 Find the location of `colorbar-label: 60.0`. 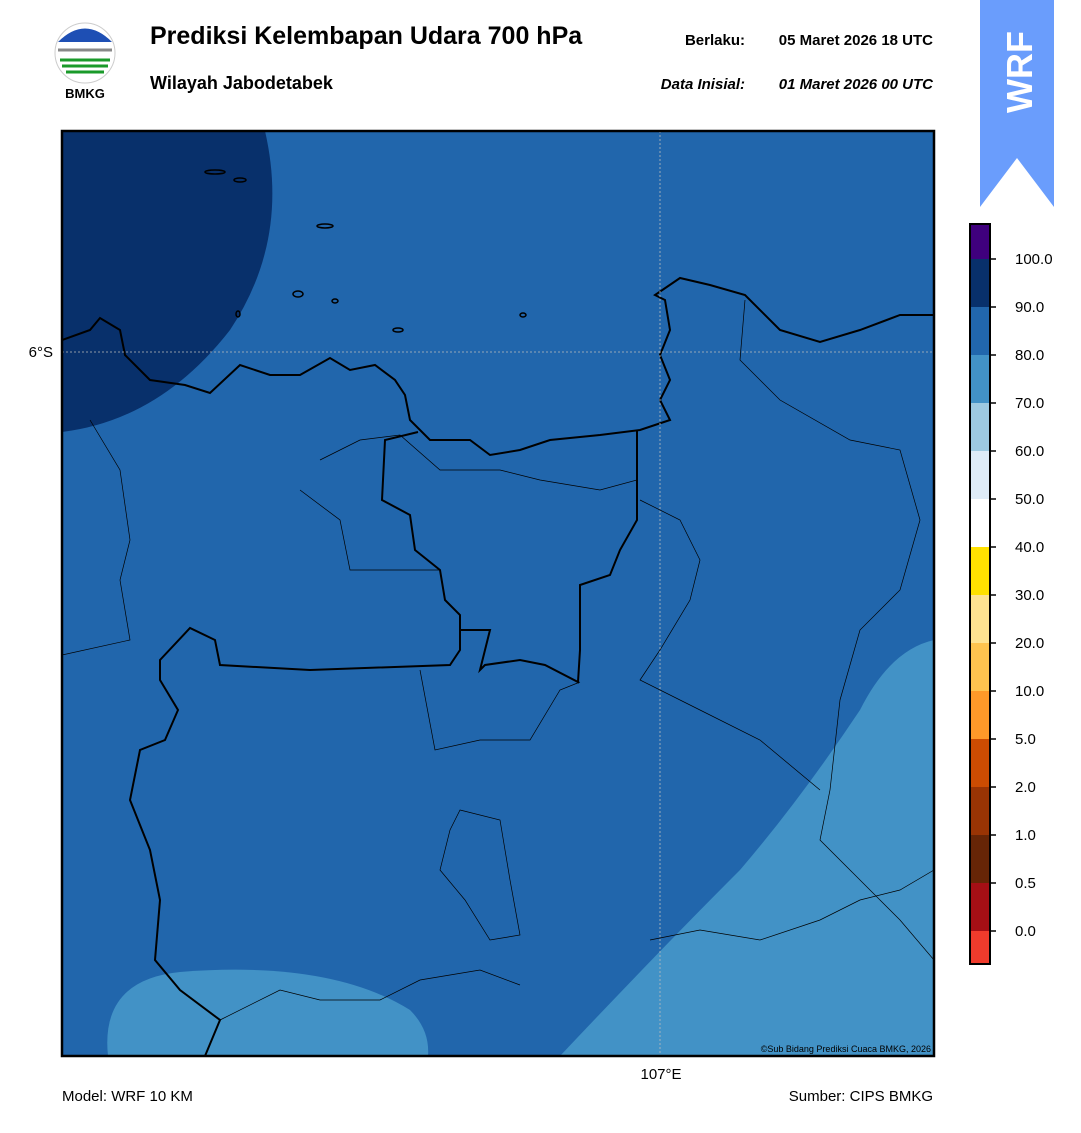

colorbar-label: 60.0 is located at coordinates (1029, 451).